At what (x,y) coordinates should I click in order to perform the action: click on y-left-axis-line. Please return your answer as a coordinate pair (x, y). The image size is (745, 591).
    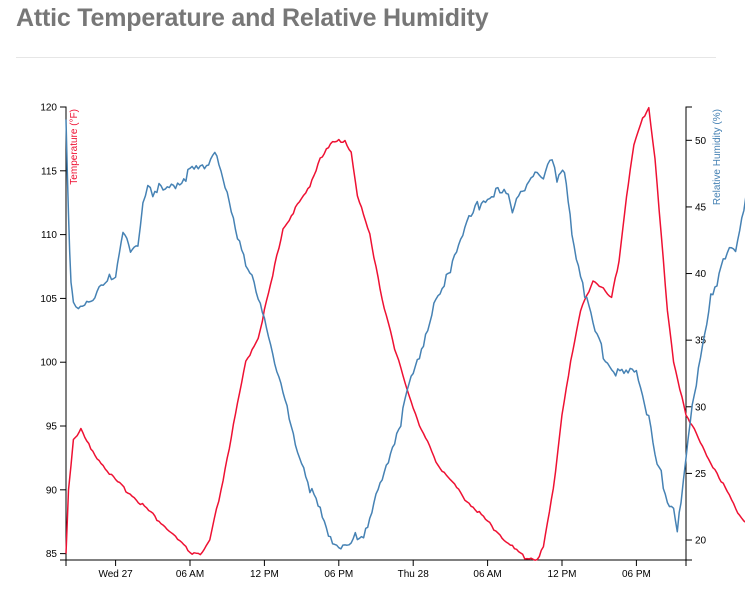
    Looking at the image, I should click on (63, 333).